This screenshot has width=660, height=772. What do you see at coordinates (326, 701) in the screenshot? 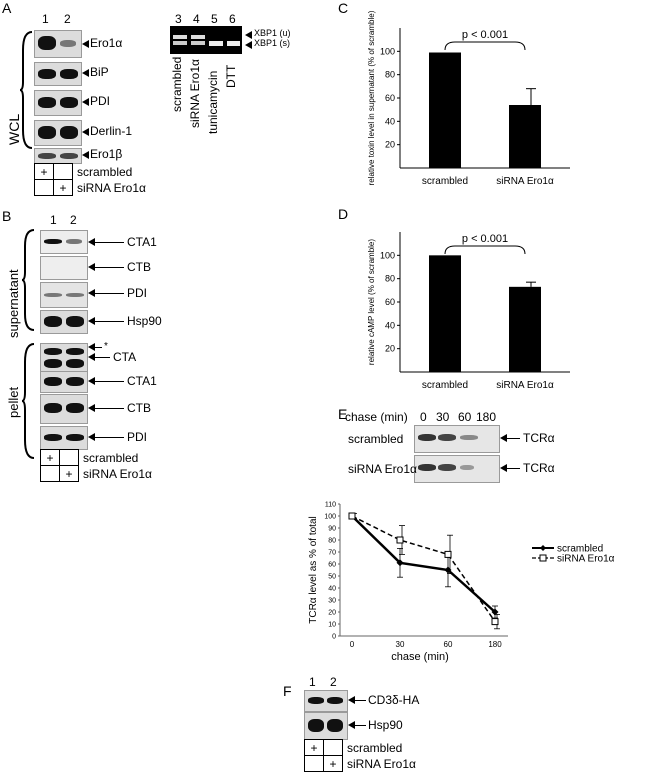
I see `blot-cd3d-ha` at bounding box center [326, 701].